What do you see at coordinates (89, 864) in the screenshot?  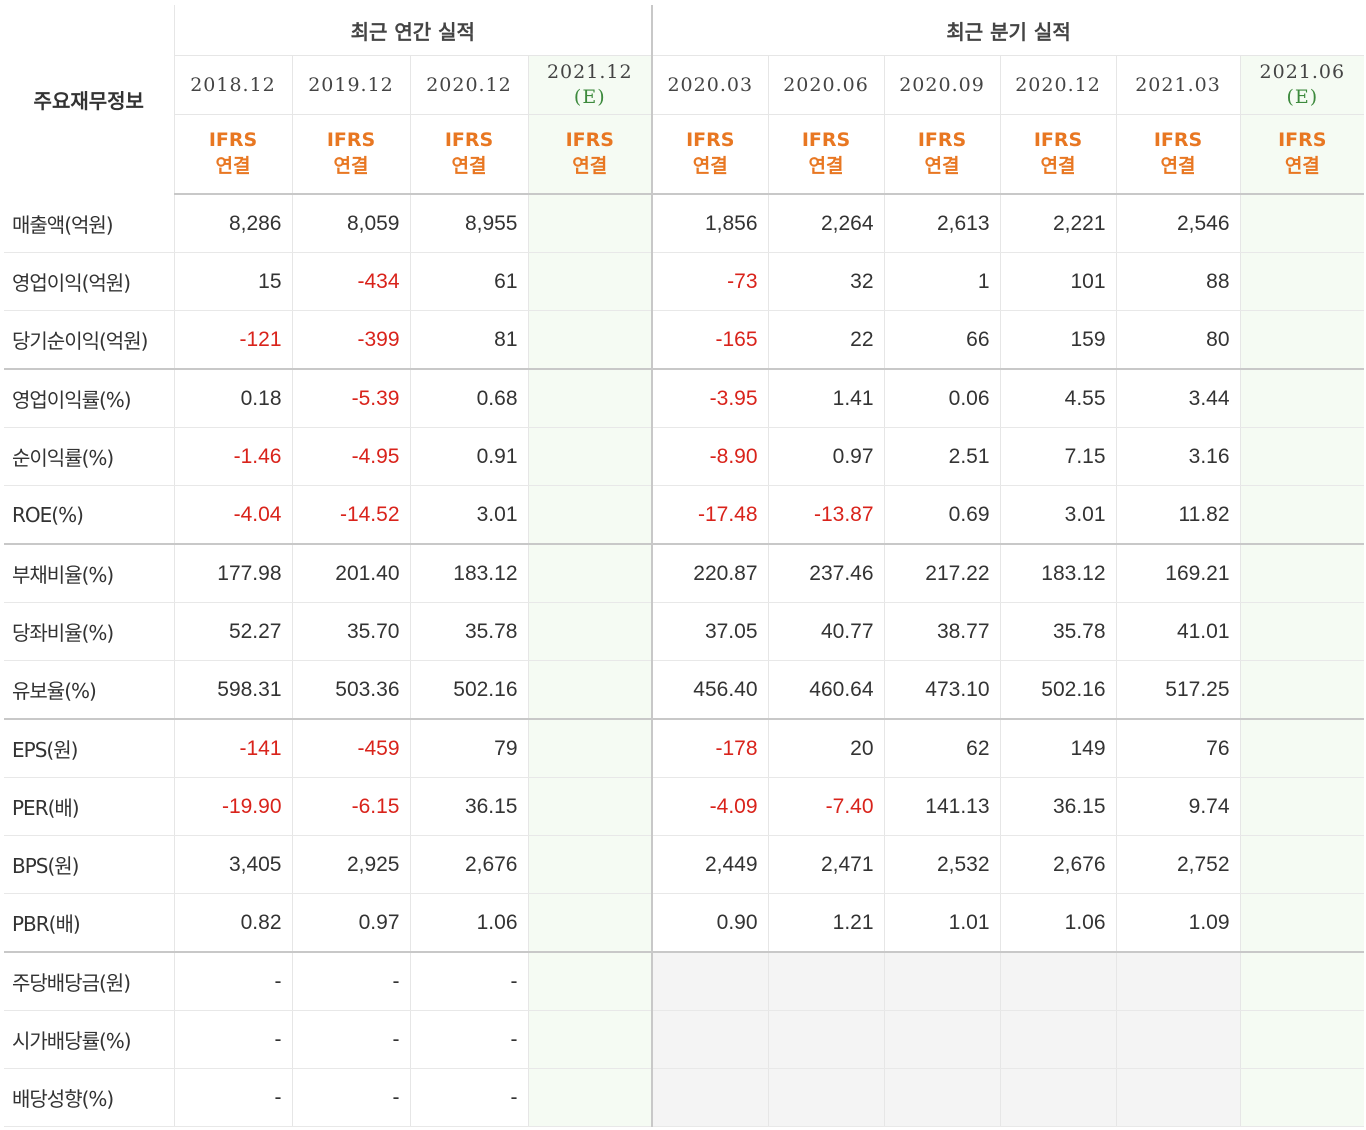 I see `row-label: BPS(원)` at bounding box center [89, 864].